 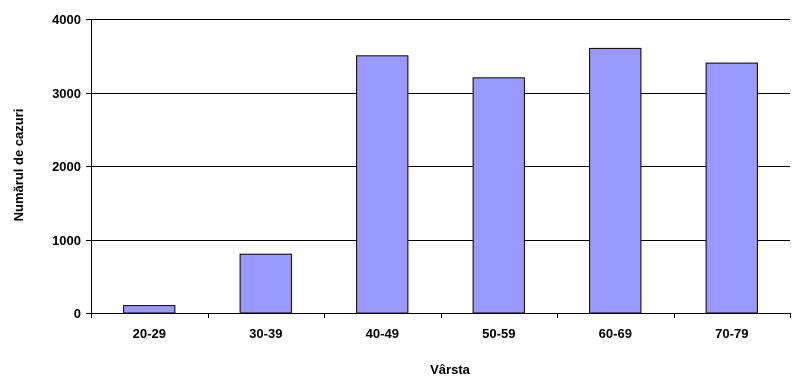 What do you see at coordinates (731, 333) in the screenshot?
I see `x-tick-label-70-79: 70-79` at bounding box center [731, 333].